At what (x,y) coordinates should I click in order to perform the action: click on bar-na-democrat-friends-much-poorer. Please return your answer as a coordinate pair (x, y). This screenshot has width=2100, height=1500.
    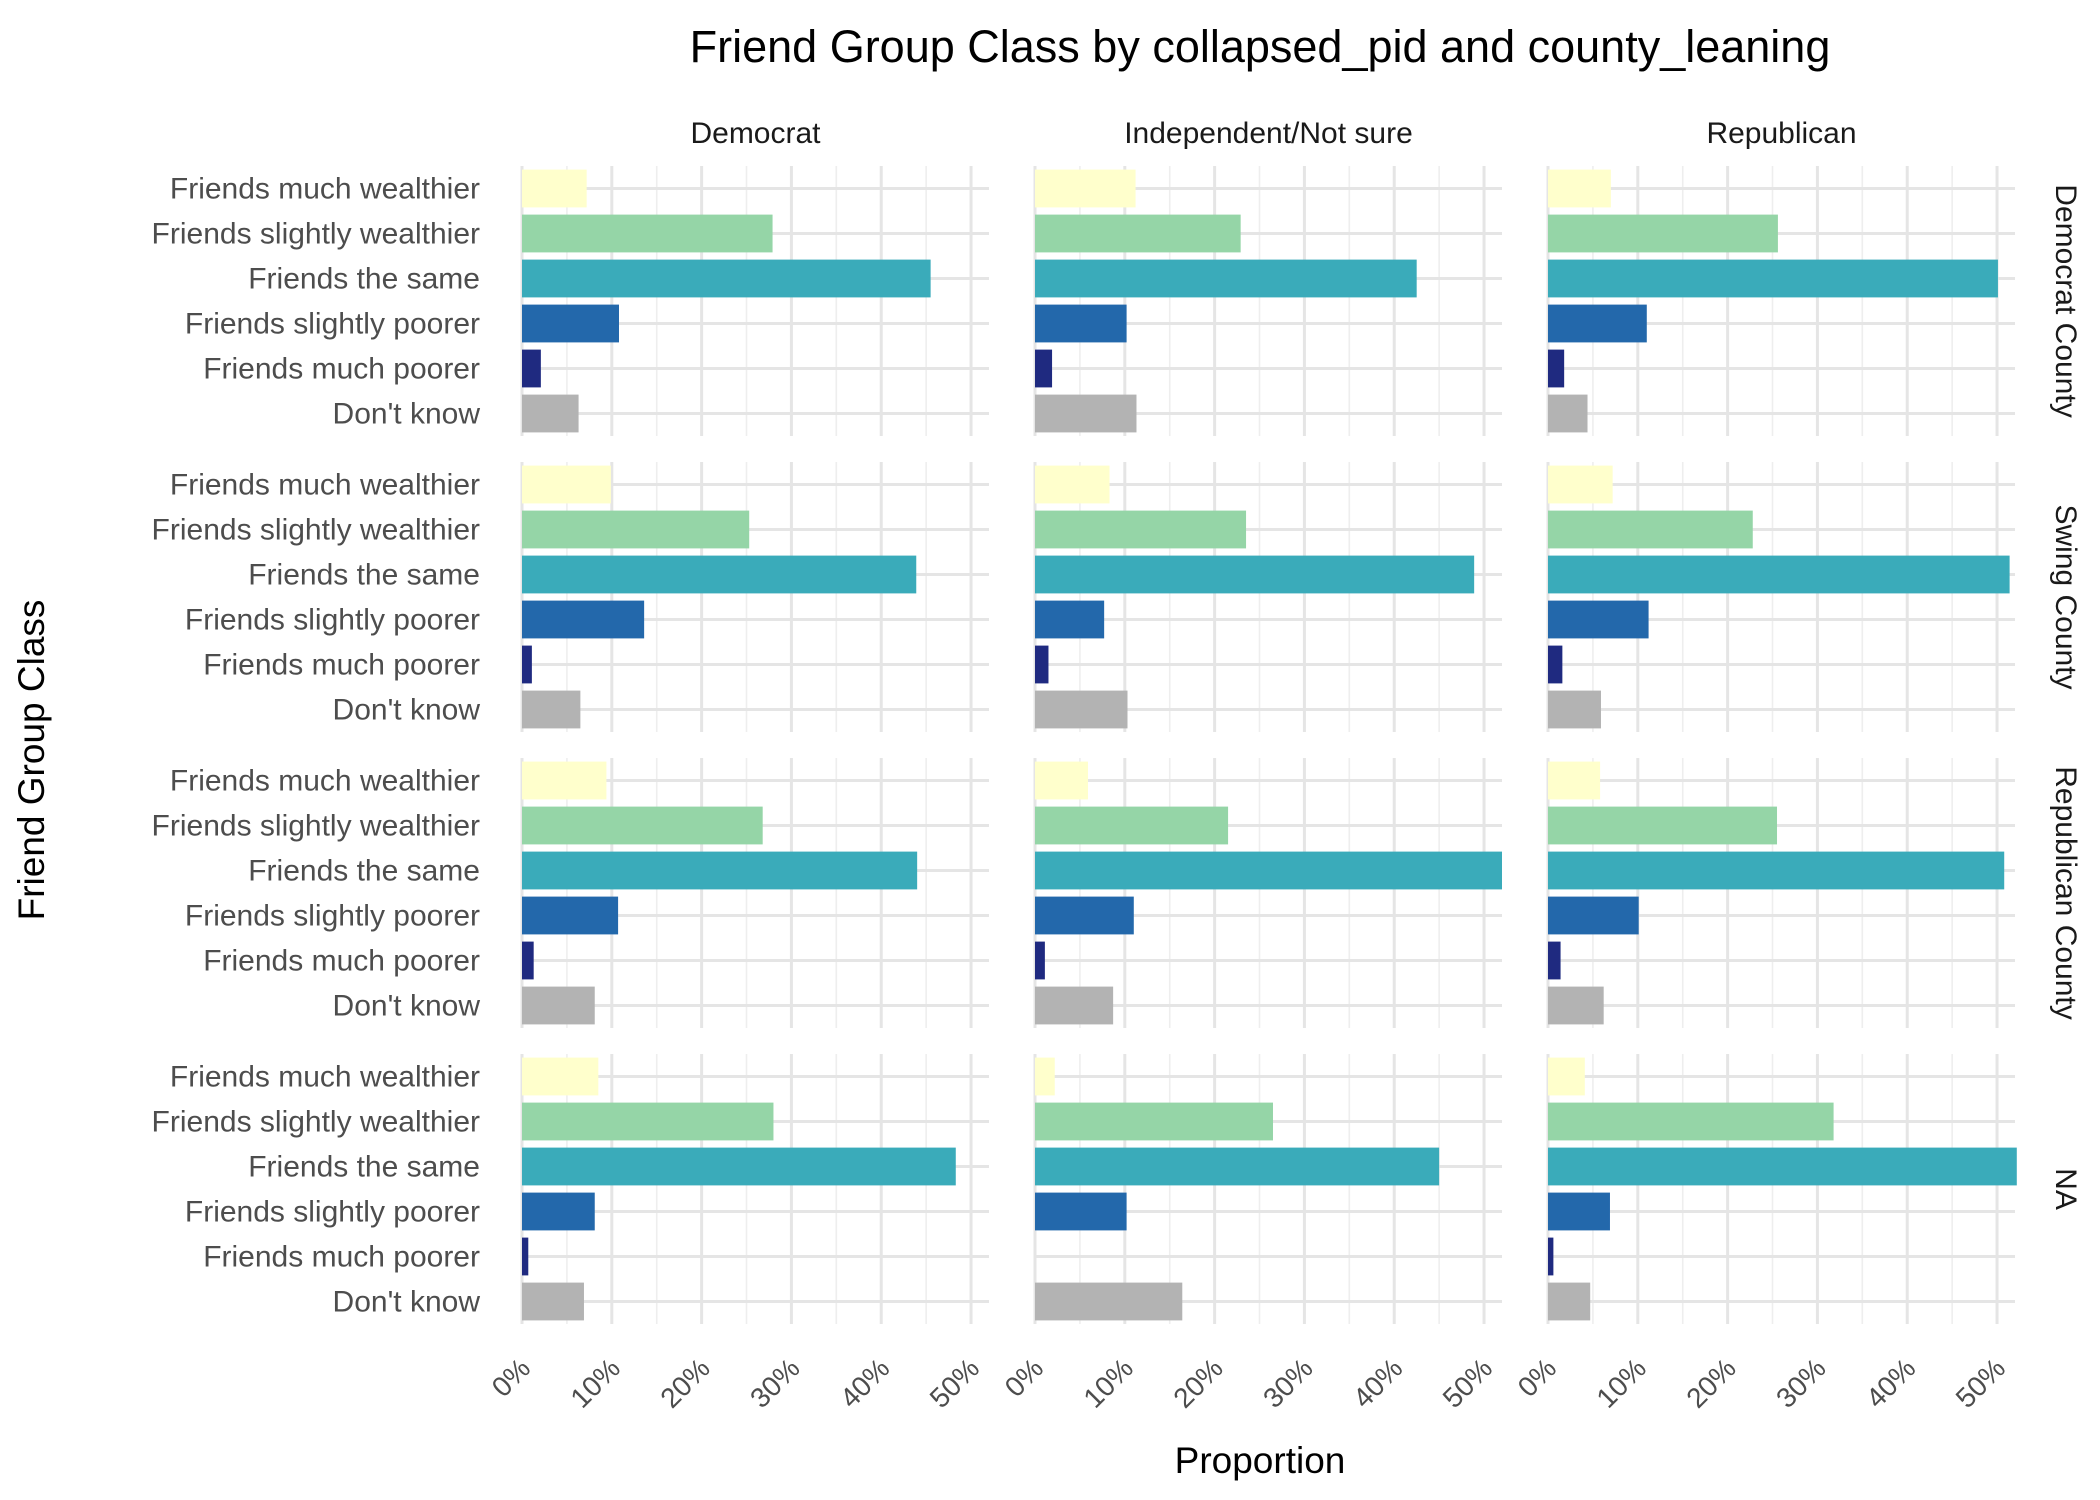
    Looking at the image, I should click on (525, 1256).